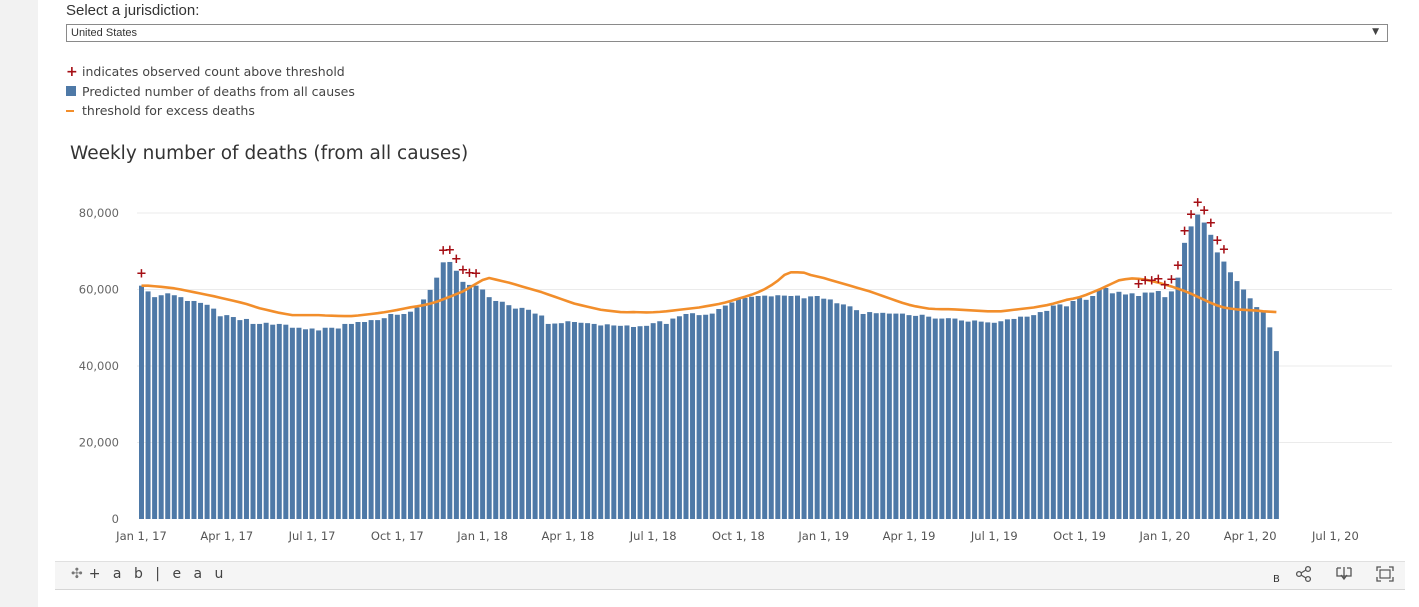  What do you see at coordinates (213, 72) in the screenshot?
I see `legend-label: indicates observed count above threshold` at bounding box center [213, 72].